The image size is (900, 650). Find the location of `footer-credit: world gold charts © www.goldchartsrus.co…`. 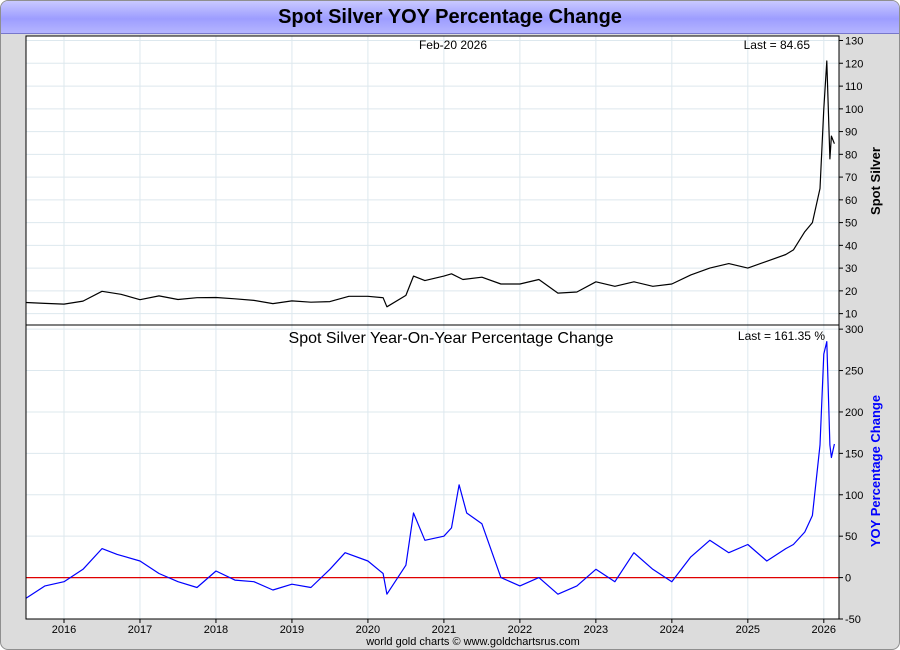

footer-credit: world gold charts © www.goldchartsrus.co… is located at coordinates (472, 642).